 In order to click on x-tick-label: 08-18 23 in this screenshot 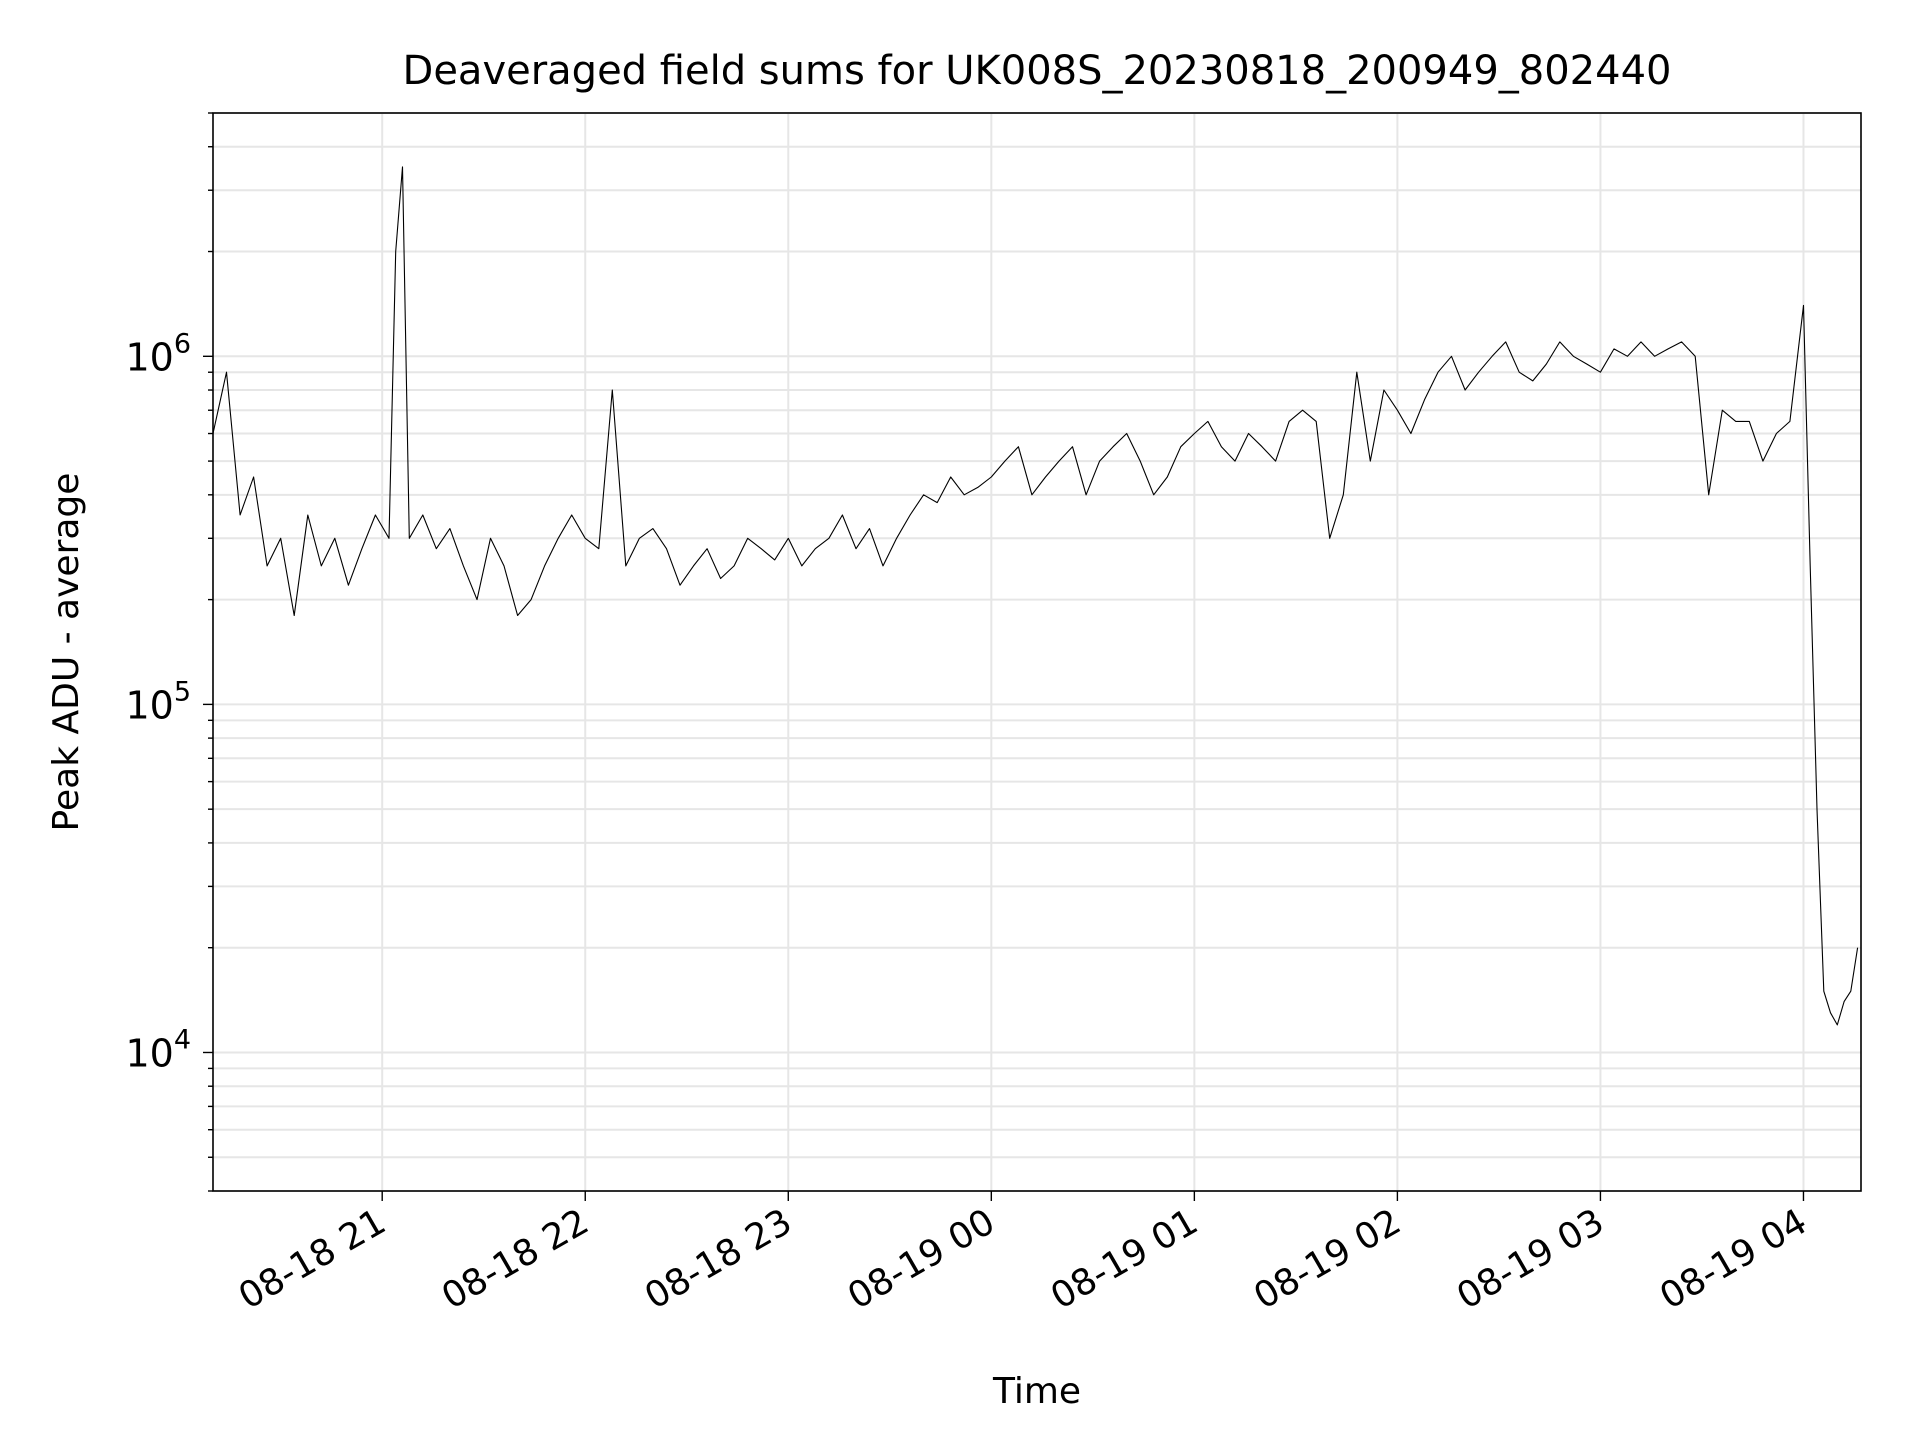, I will do `click(718, 1259)`.